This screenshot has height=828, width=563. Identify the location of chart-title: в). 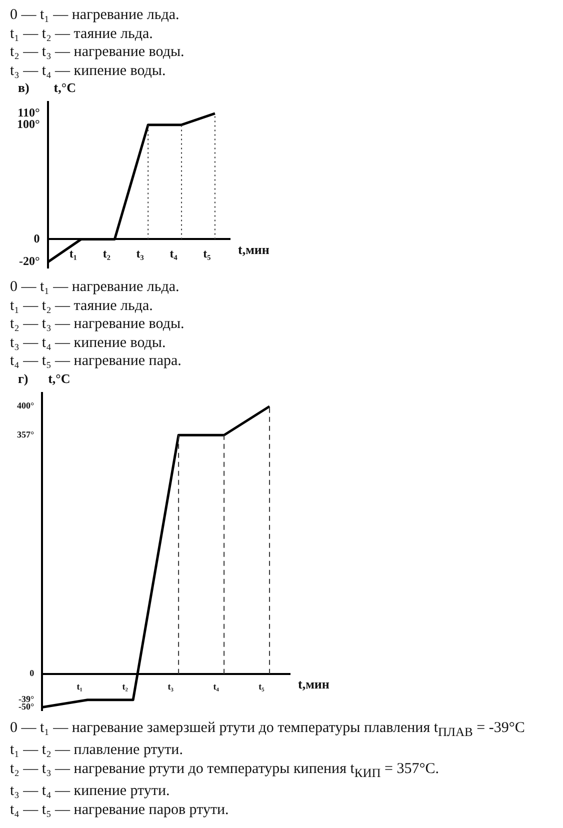
(24, 88).